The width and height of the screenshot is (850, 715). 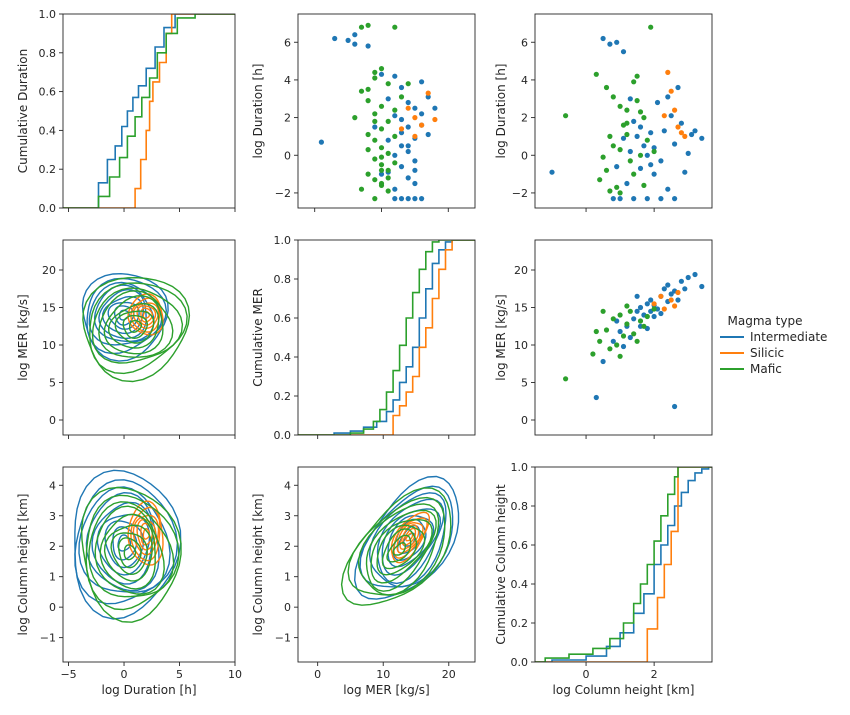 I want to click on panel-p00: 0.0 0.2 0.4 0.6 0.8 1.0 Cumulative Duration, so click(x=126, y=111).